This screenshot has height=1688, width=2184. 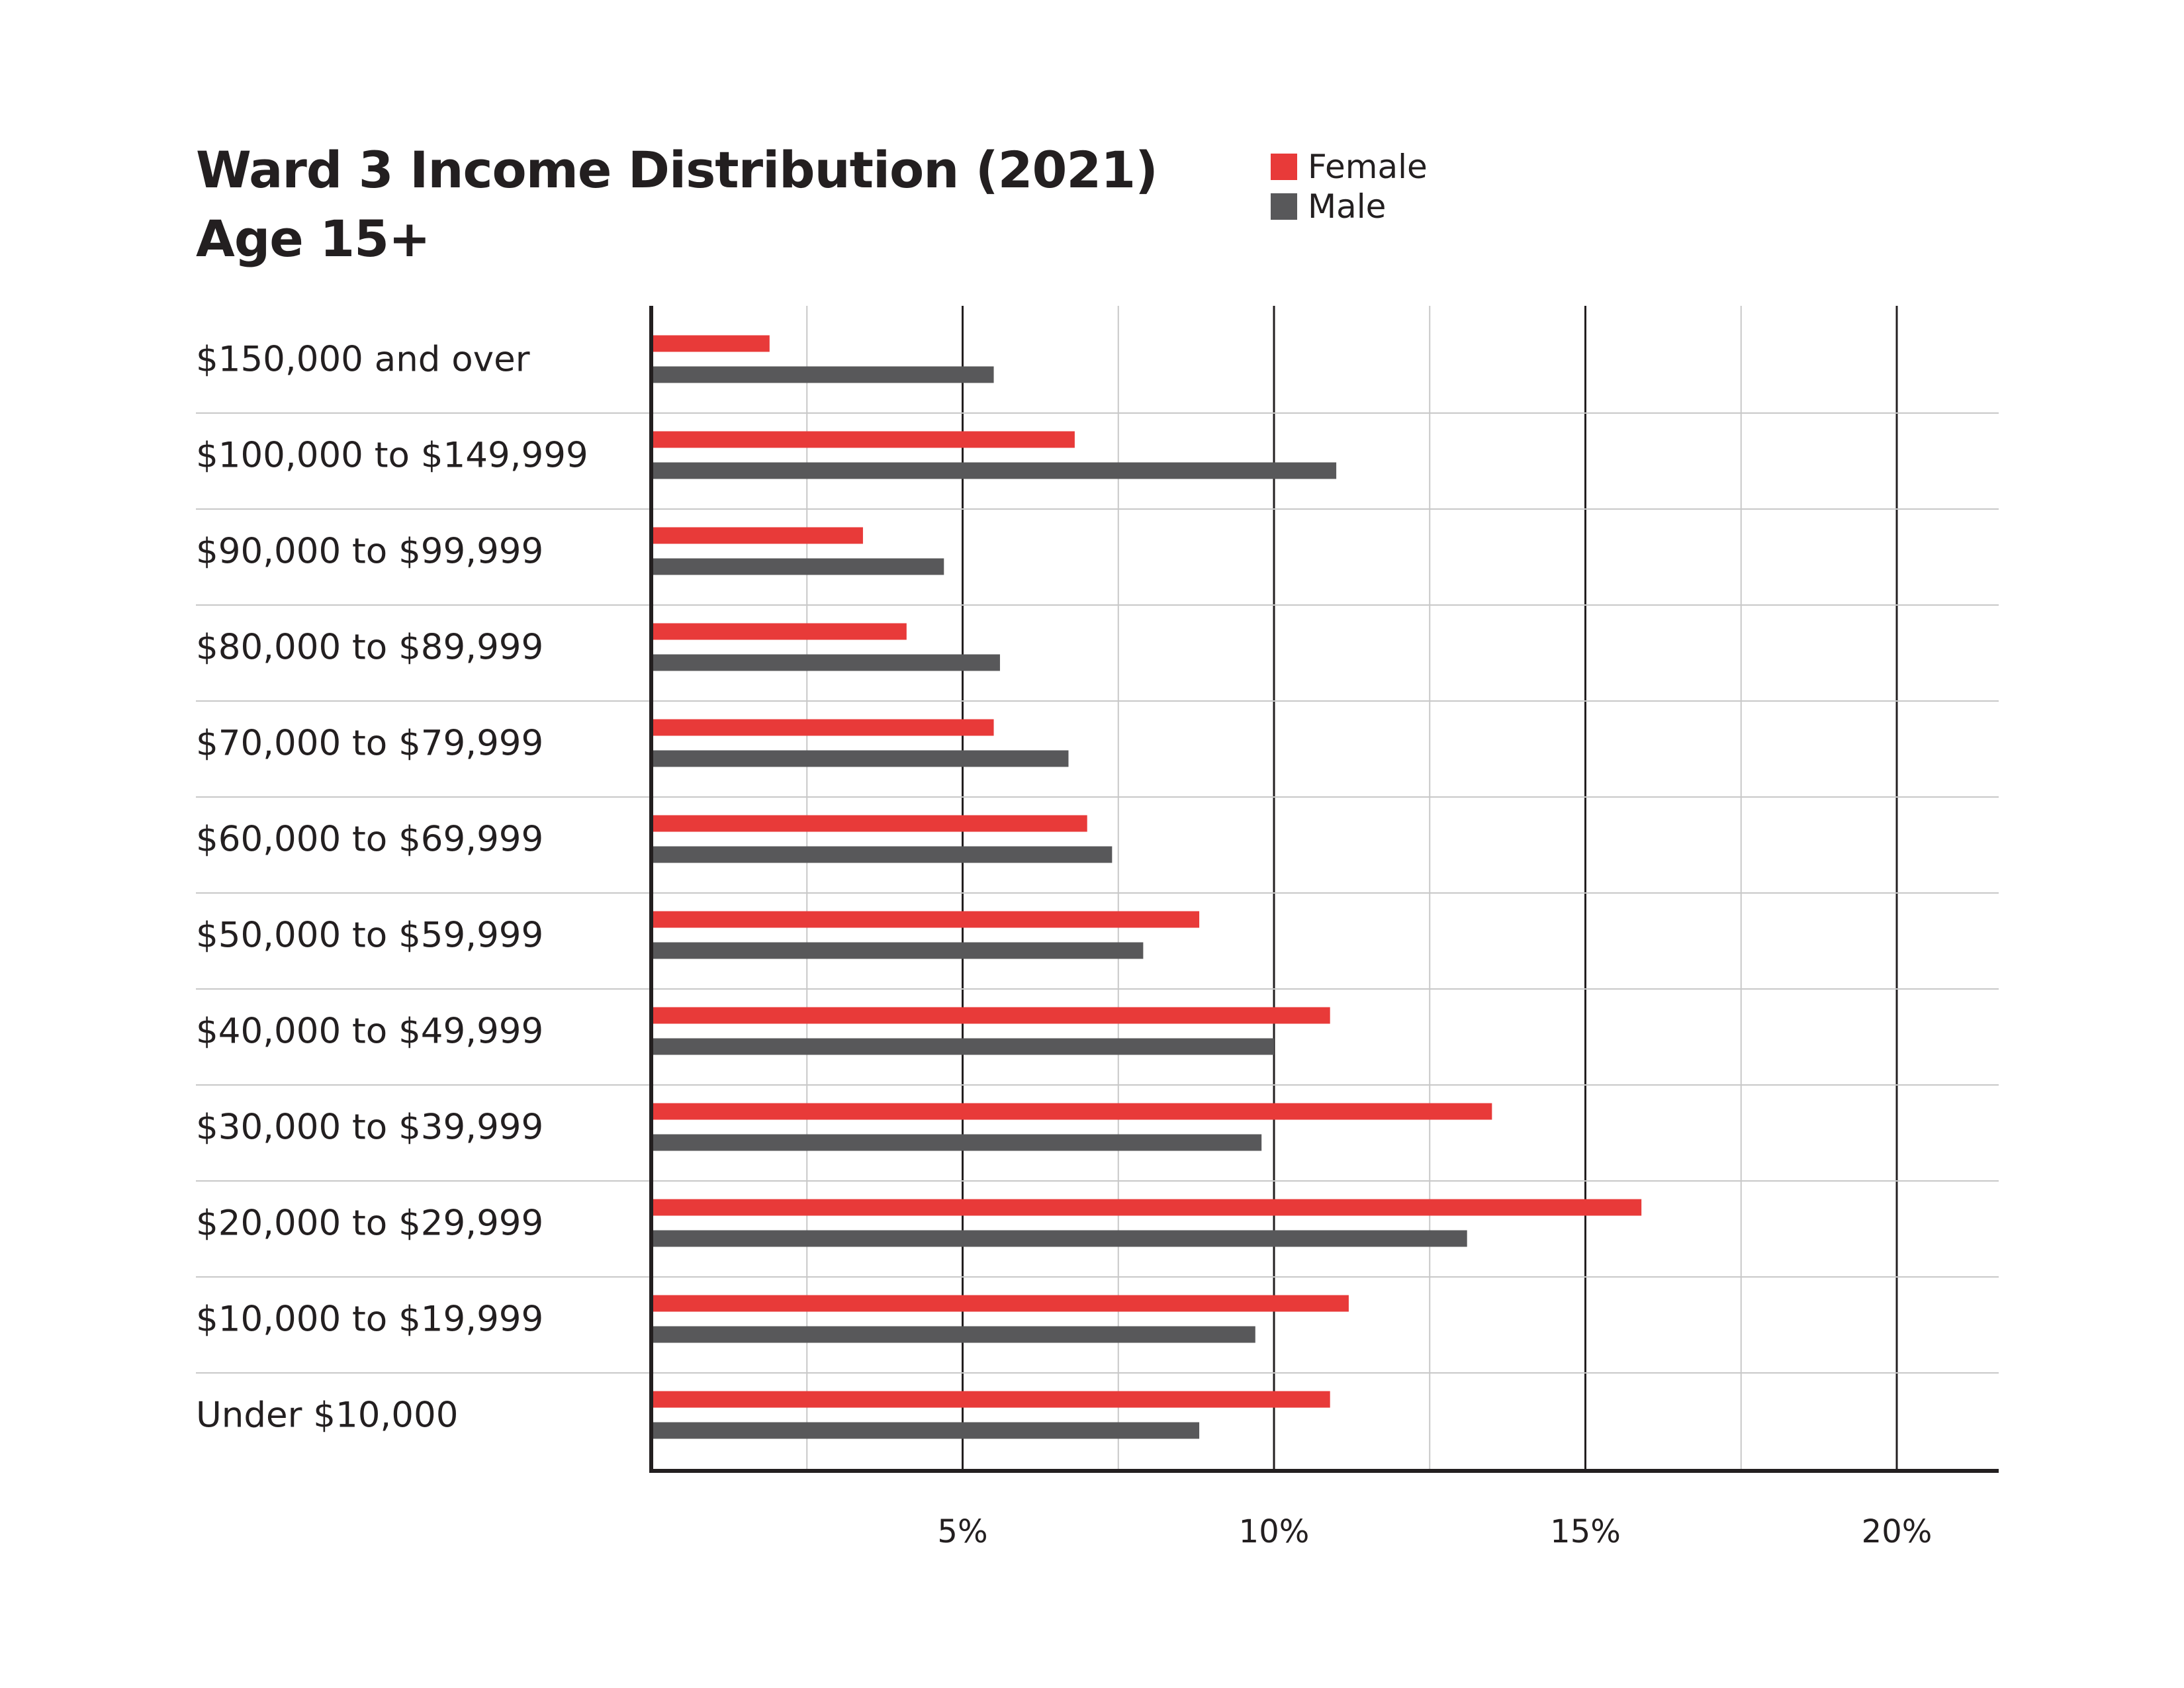 I want to click on legend-label-female: Female, so click(x=1368, y=167).